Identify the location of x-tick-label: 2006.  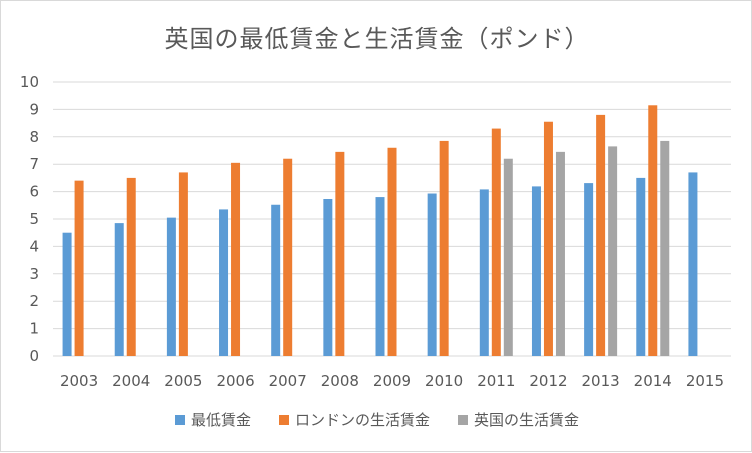
(235, 381).